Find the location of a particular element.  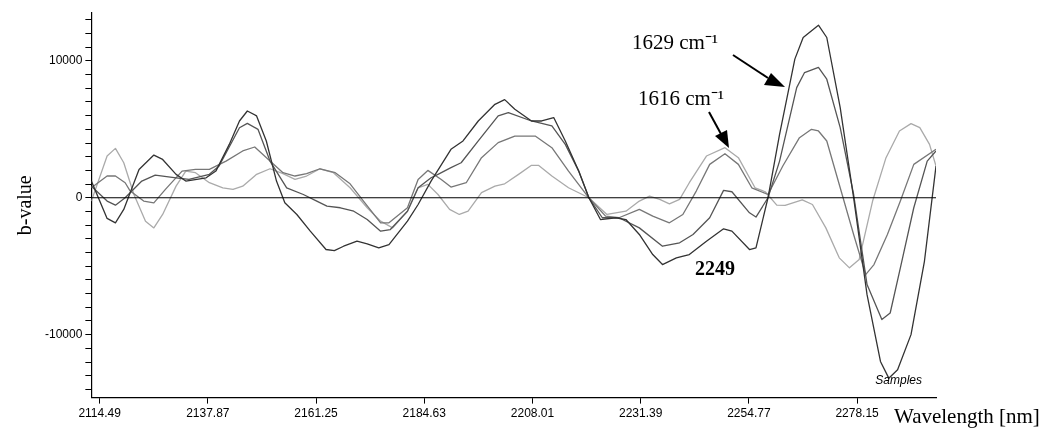

x-tick-label: 2137.87 is located at coordinates (208, 413).